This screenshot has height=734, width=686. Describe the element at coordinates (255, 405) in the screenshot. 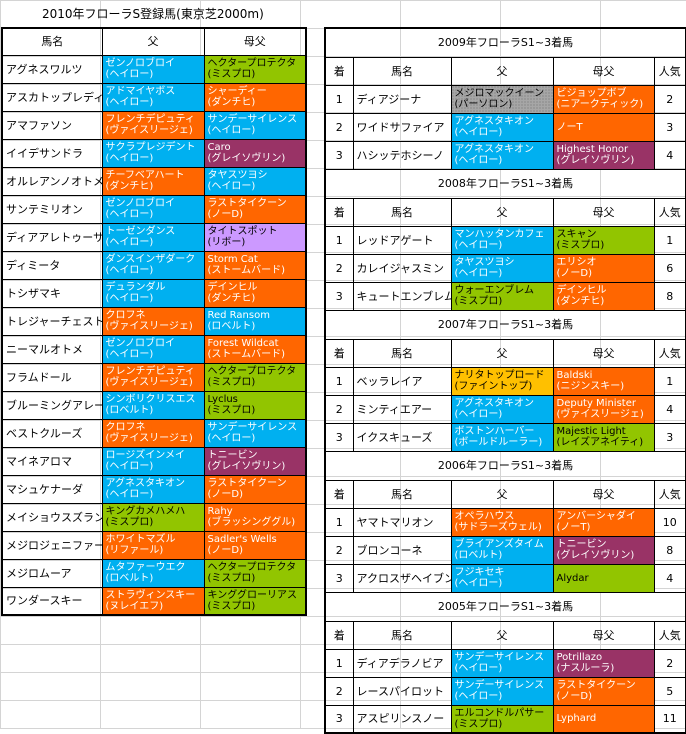

I see `broodmare-sire-cell: Lyclus (ミスプロ)` at that location.